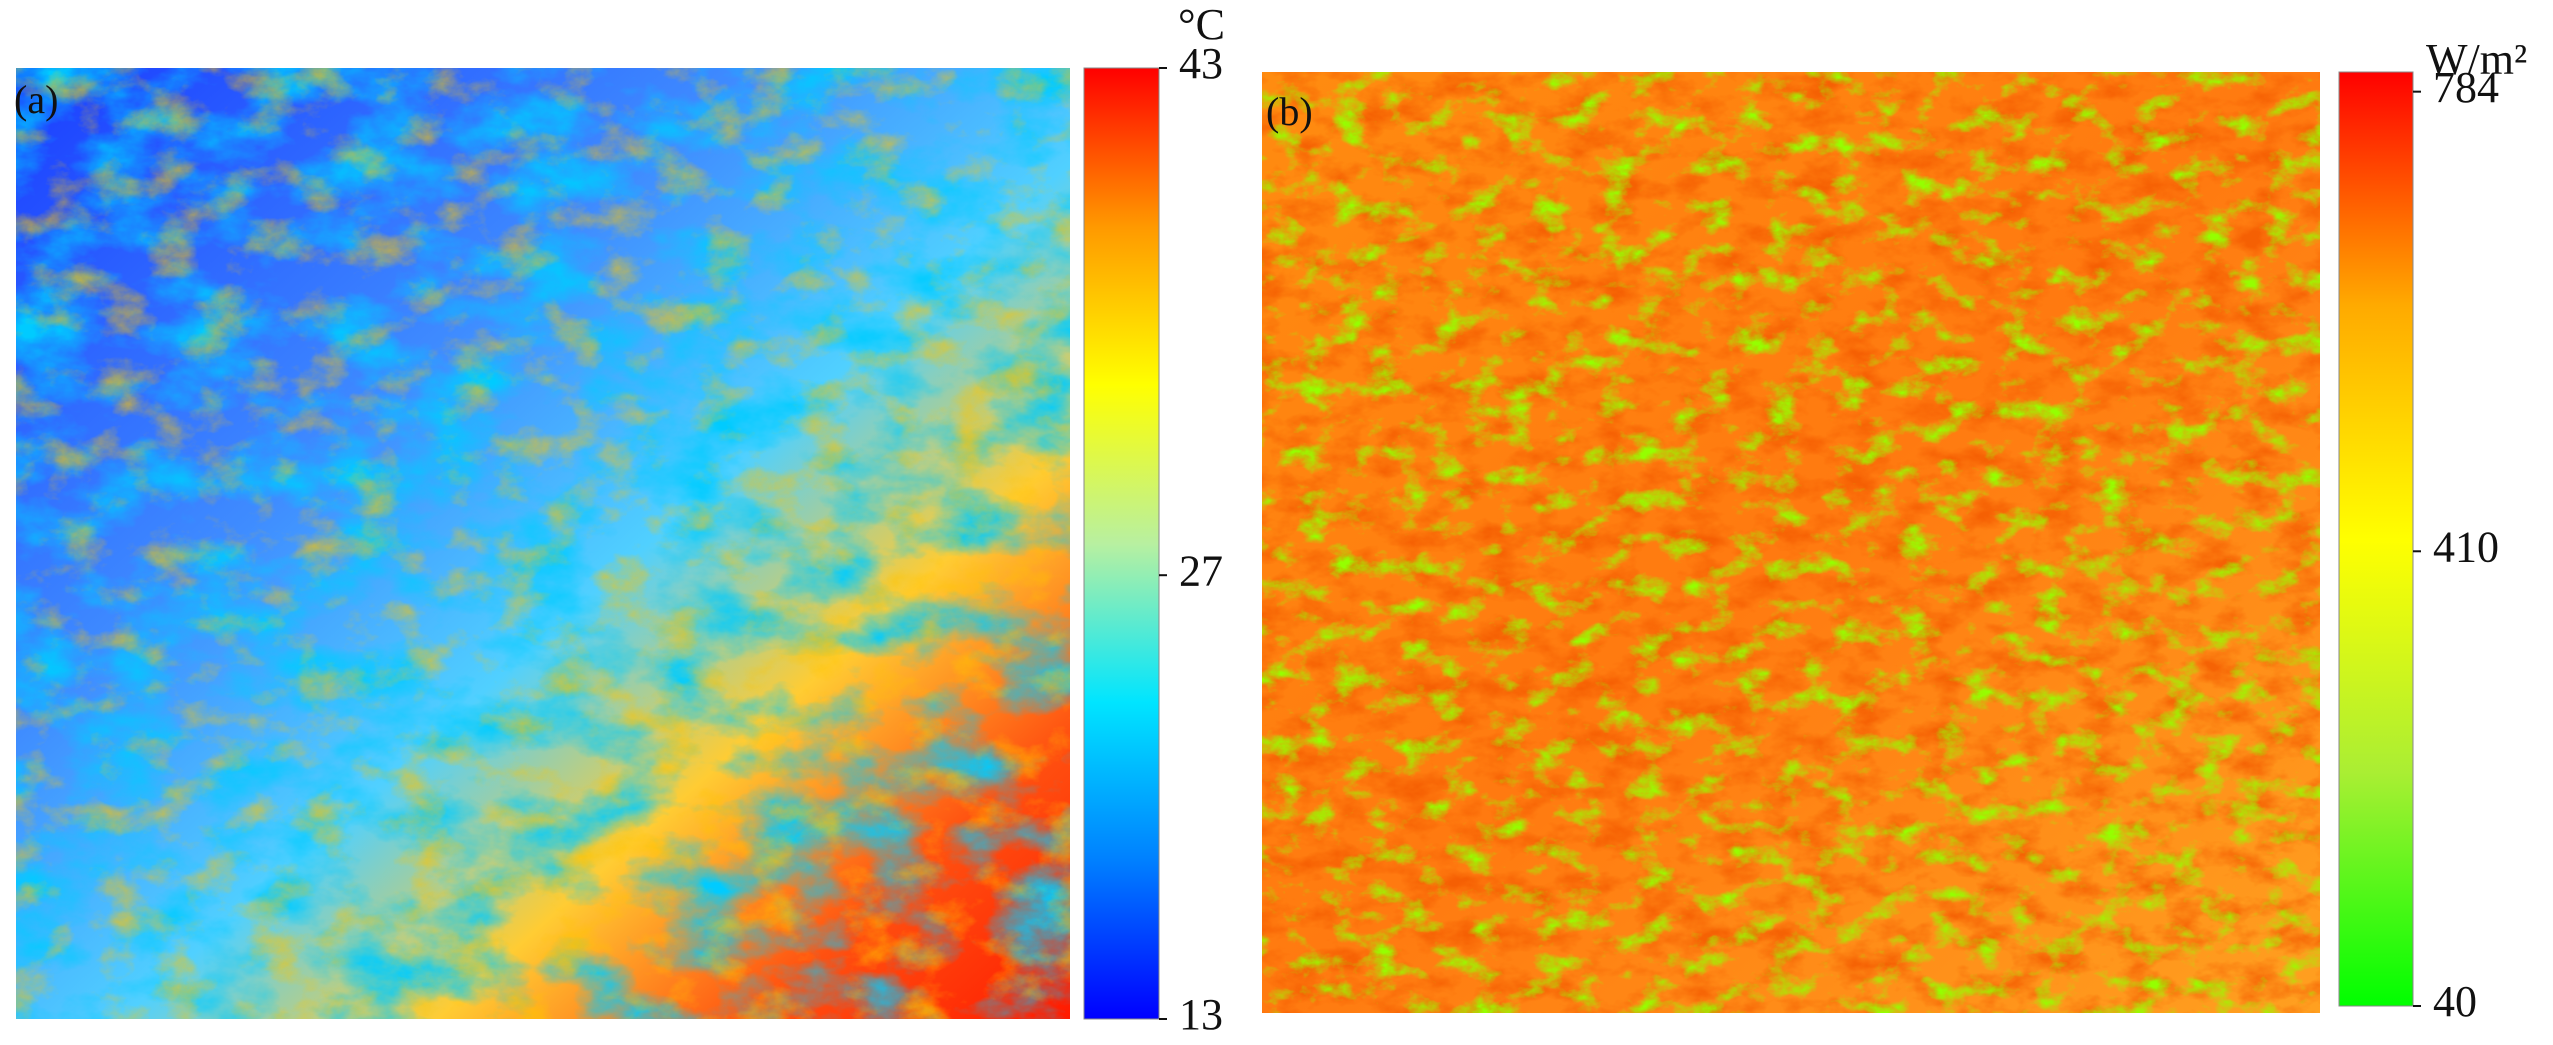  Describe the element at coordinates (2466, 546) in the screenshot. I see `colorbar-tick-label: 410` at that location.